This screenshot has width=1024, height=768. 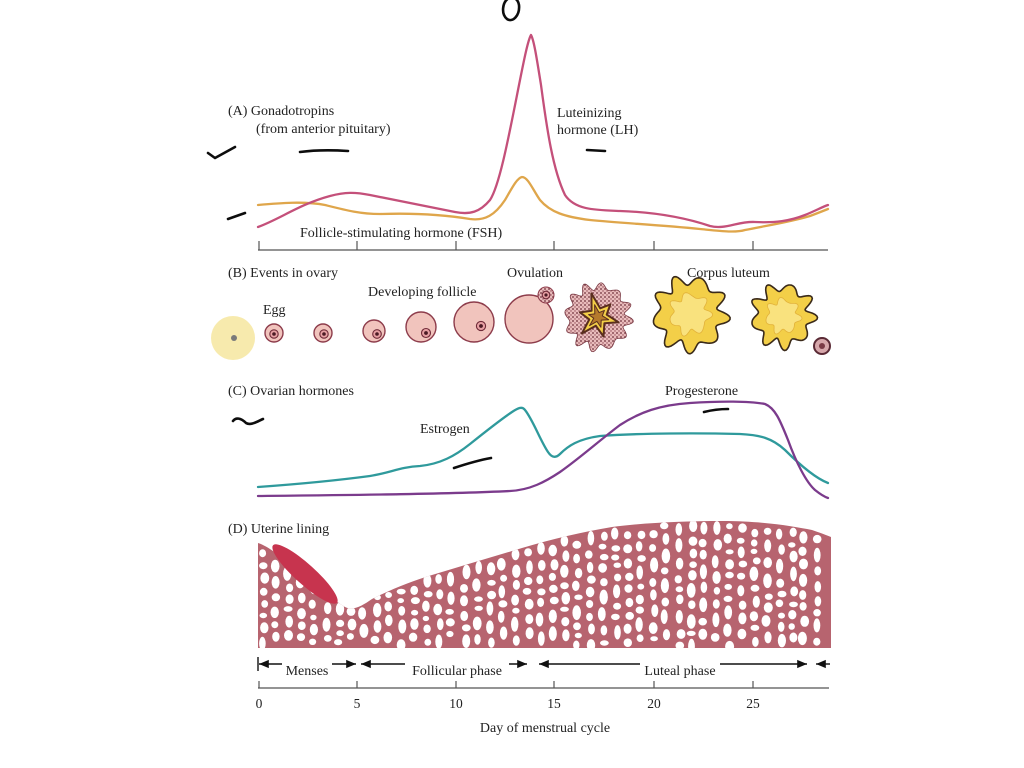 What do you see at coordinates (248, 421) in the screenshot?
I see `handwritten-tilde` at bounding box center [248, 421].